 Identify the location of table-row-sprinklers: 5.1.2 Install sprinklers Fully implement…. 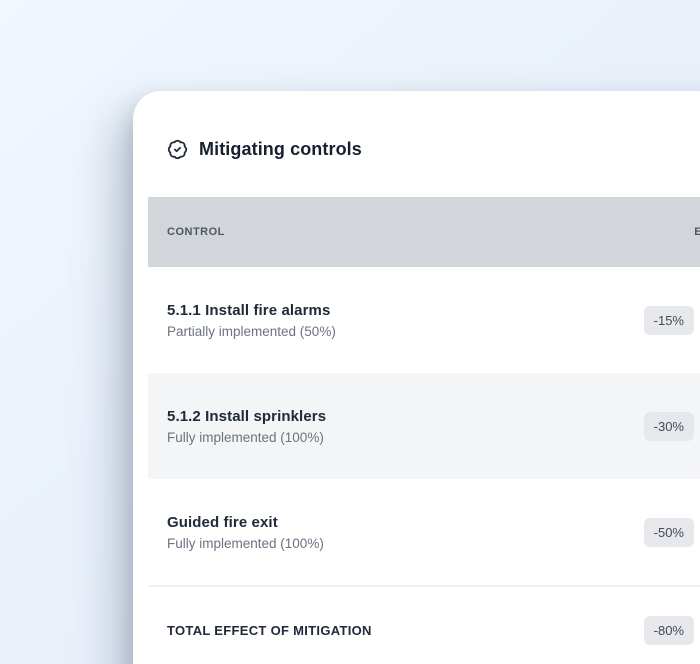
(424, 426).